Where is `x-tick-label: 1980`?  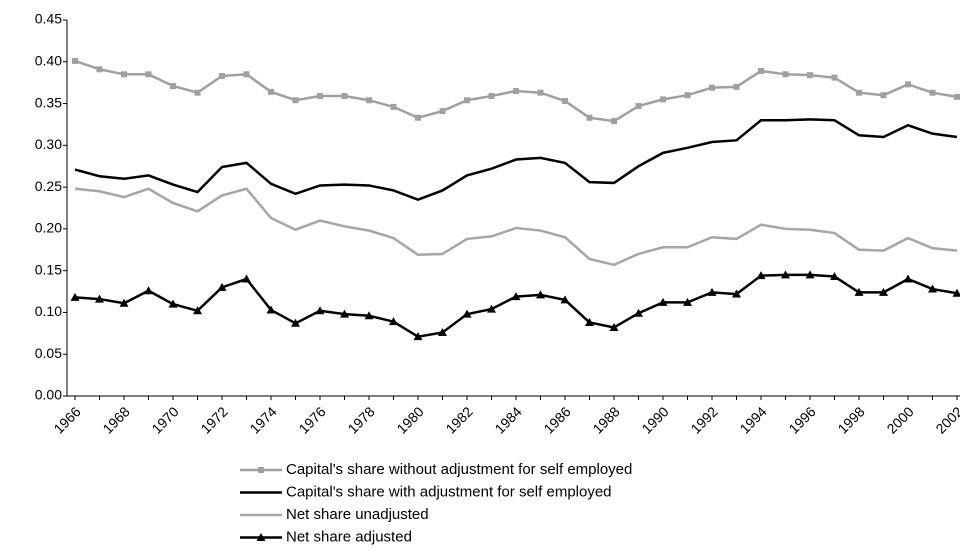 x-tick-label: 1980 is located at coordinates (409, 419).